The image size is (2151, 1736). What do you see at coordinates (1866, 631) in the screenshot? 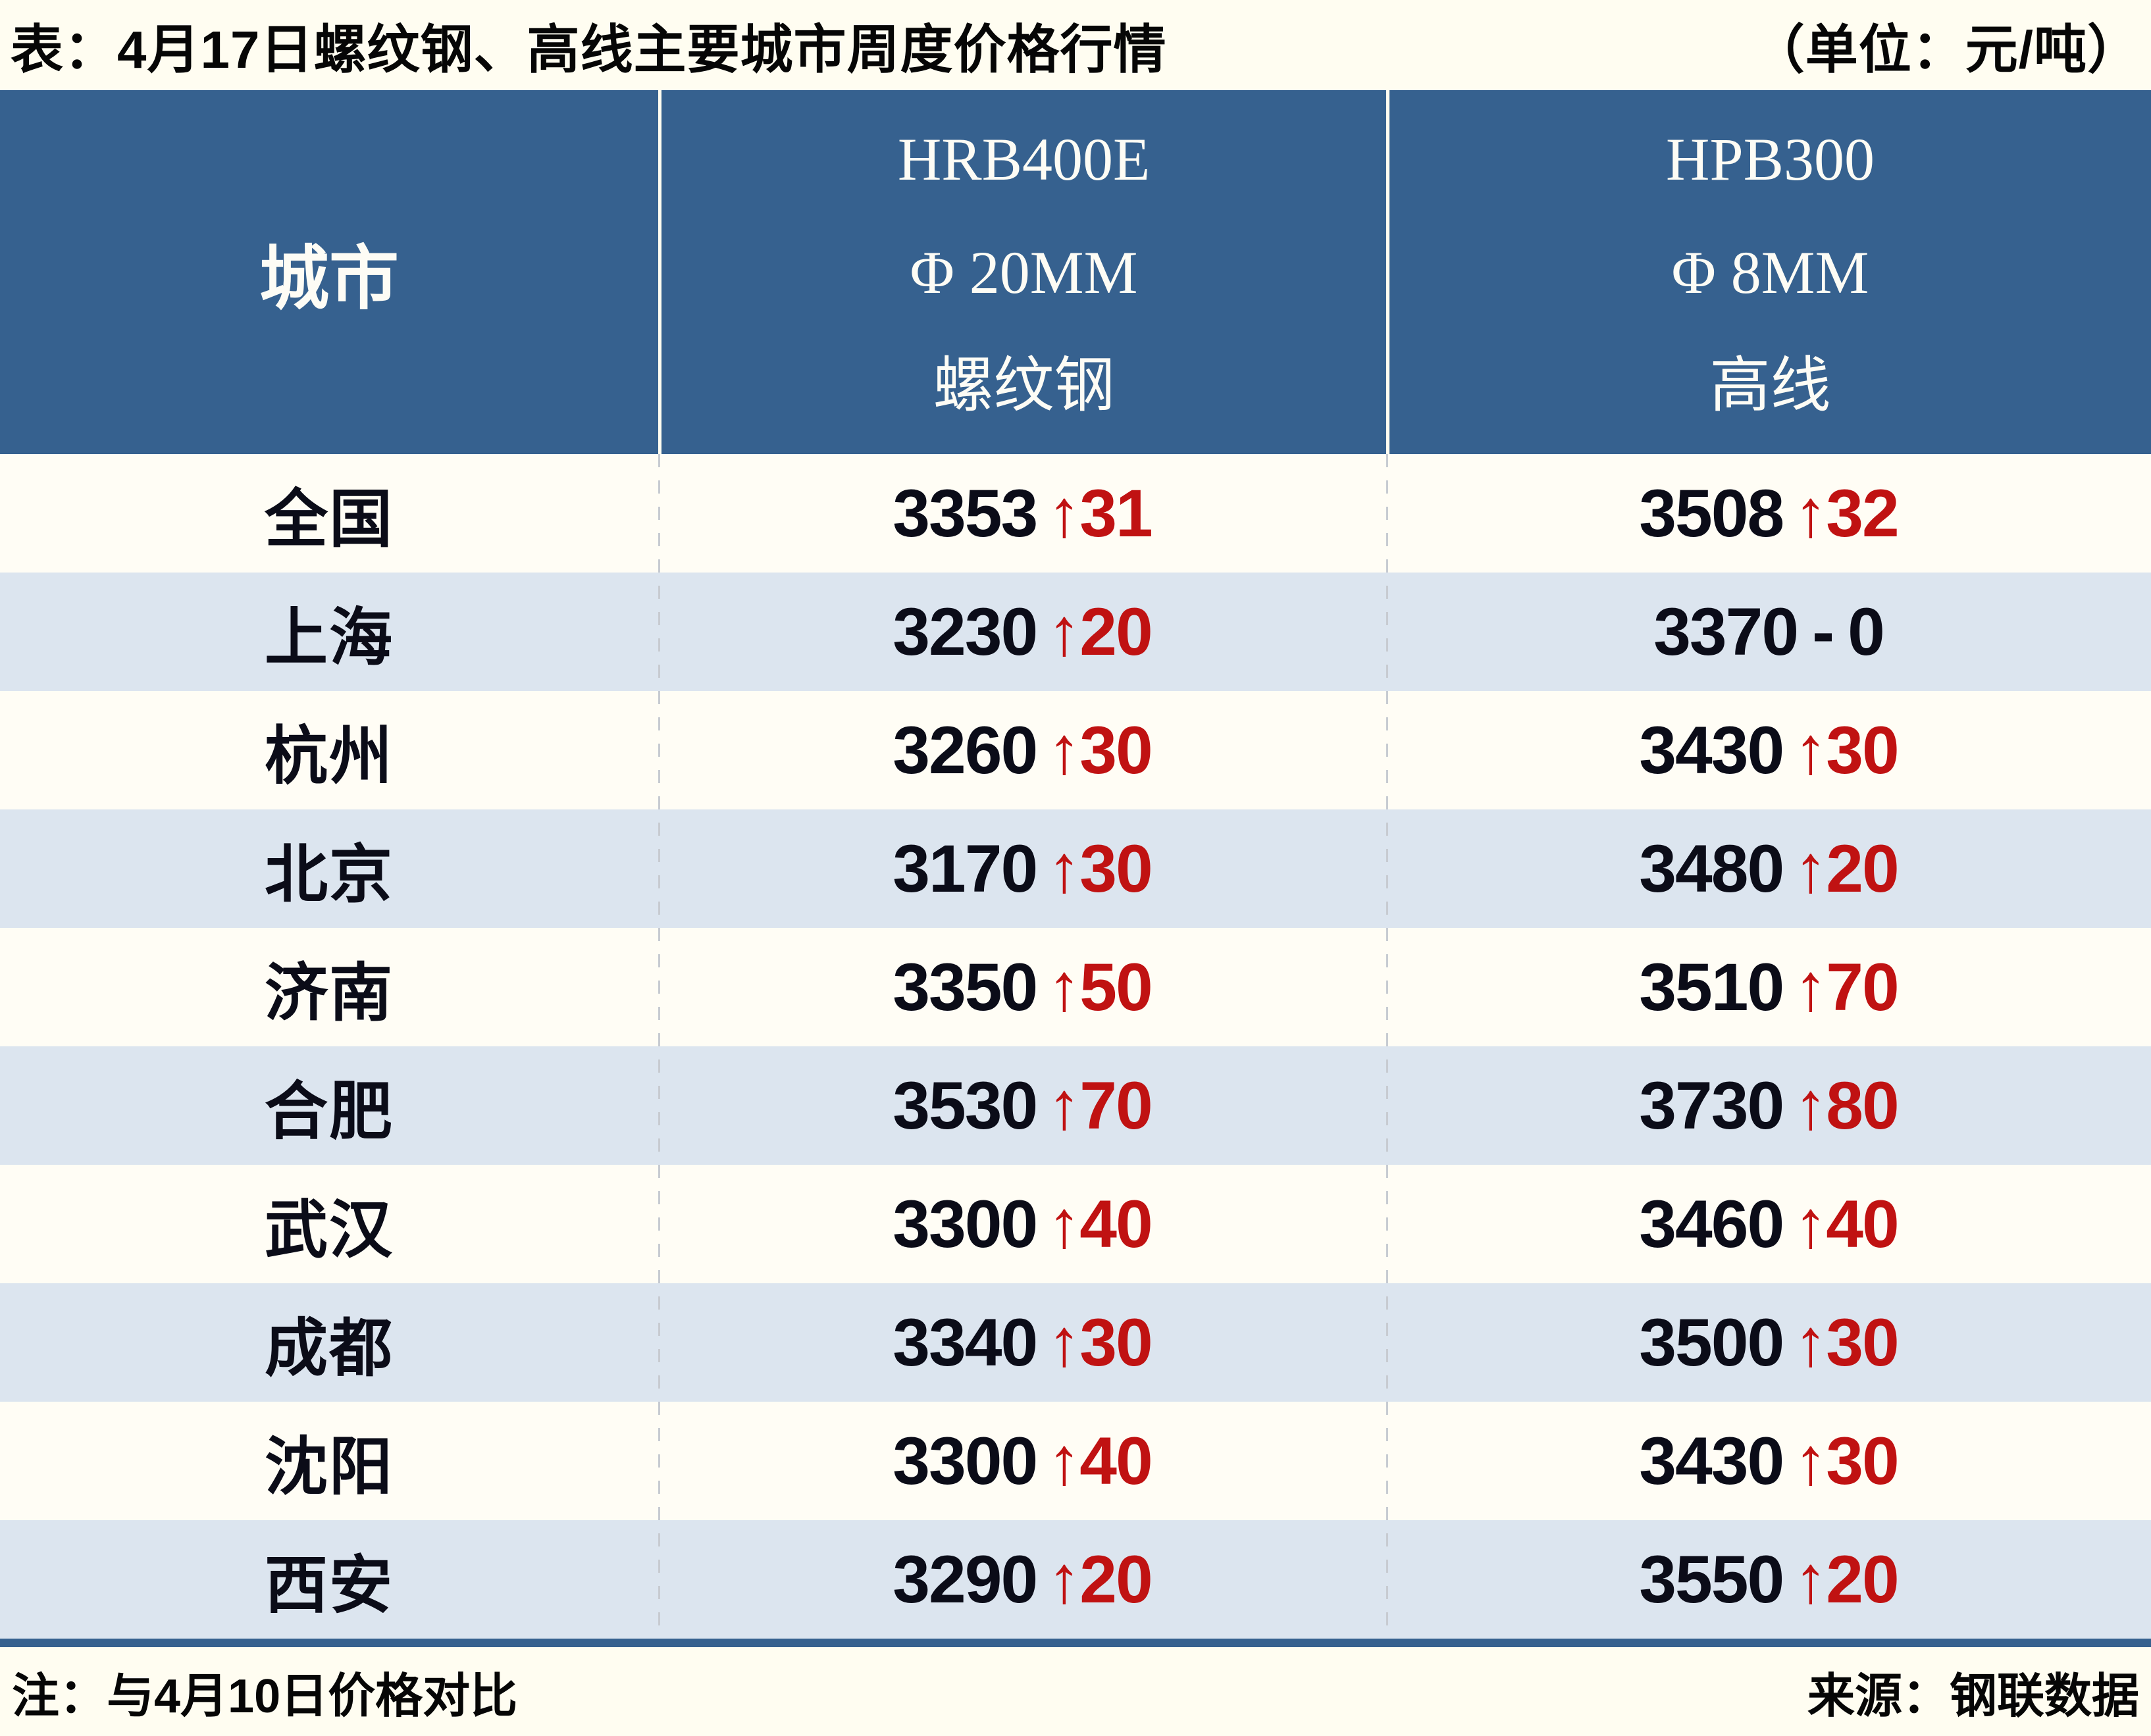
I see `wire-price-change: 0` at bounding box center [1866, 631].